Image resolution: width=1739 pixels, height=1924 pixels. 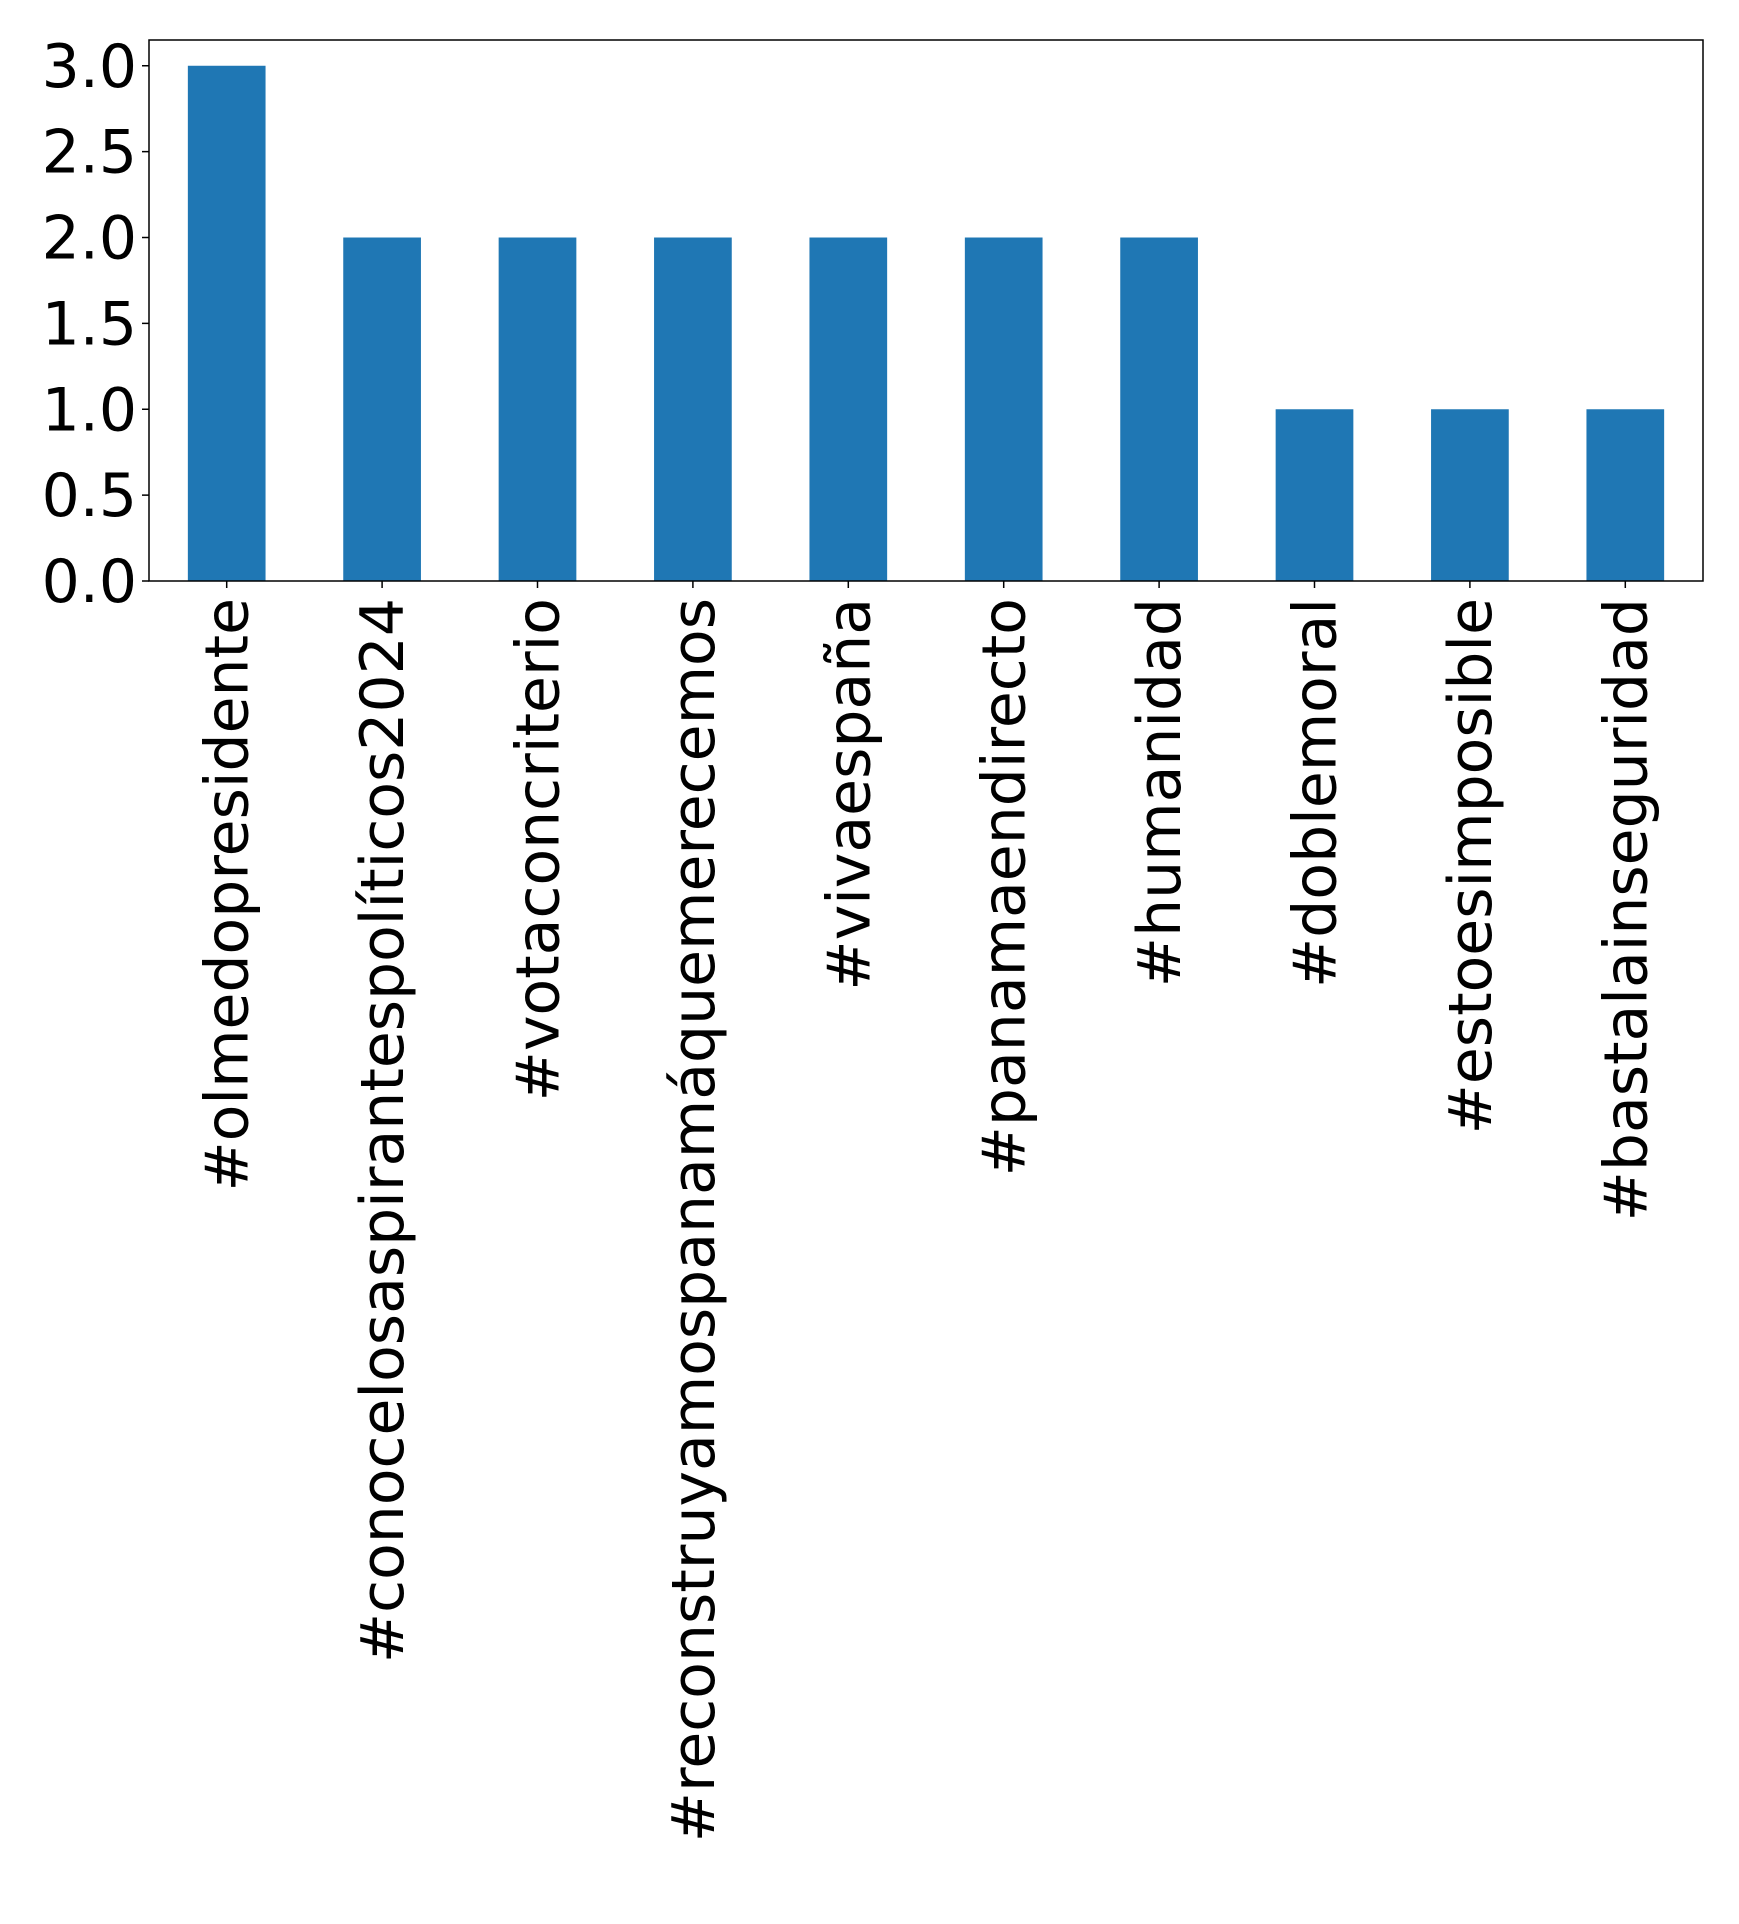 What do you see at coordinates (849, 794) in the screenshot?
I see `x-tick-label: #vivaespaña` at bounding box center [849, 794].